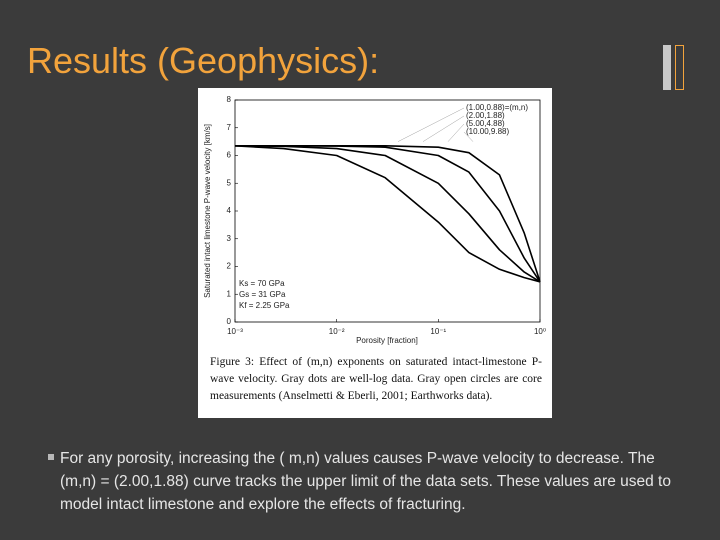 The image size is (720, 540). Describe the element at coordinates (229, 321) in the screenshot. I see `y-tick-label: 0` at that location.